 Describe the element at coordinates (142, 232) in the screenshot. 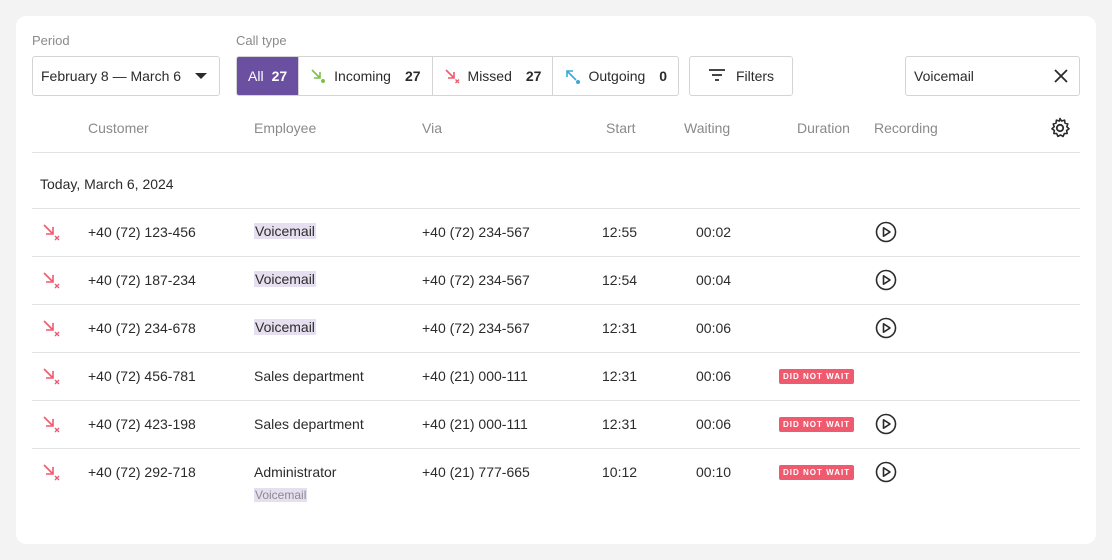

I see `customer-phone: +40 (72) 123-456` at that location.